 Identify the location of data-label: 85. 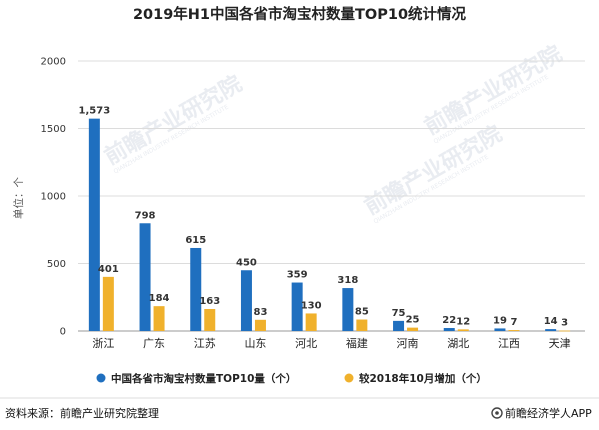
(362, 312).